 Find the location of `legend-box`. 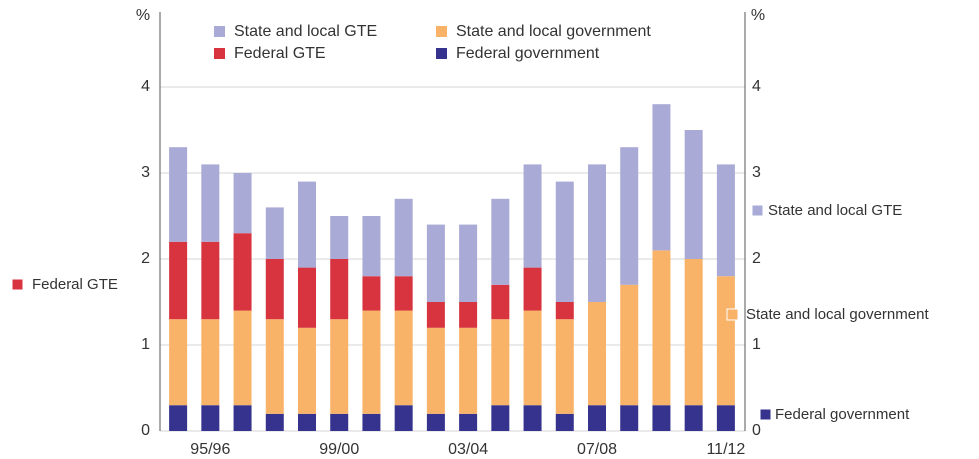

legend-box is located at coordinates (450, 44).